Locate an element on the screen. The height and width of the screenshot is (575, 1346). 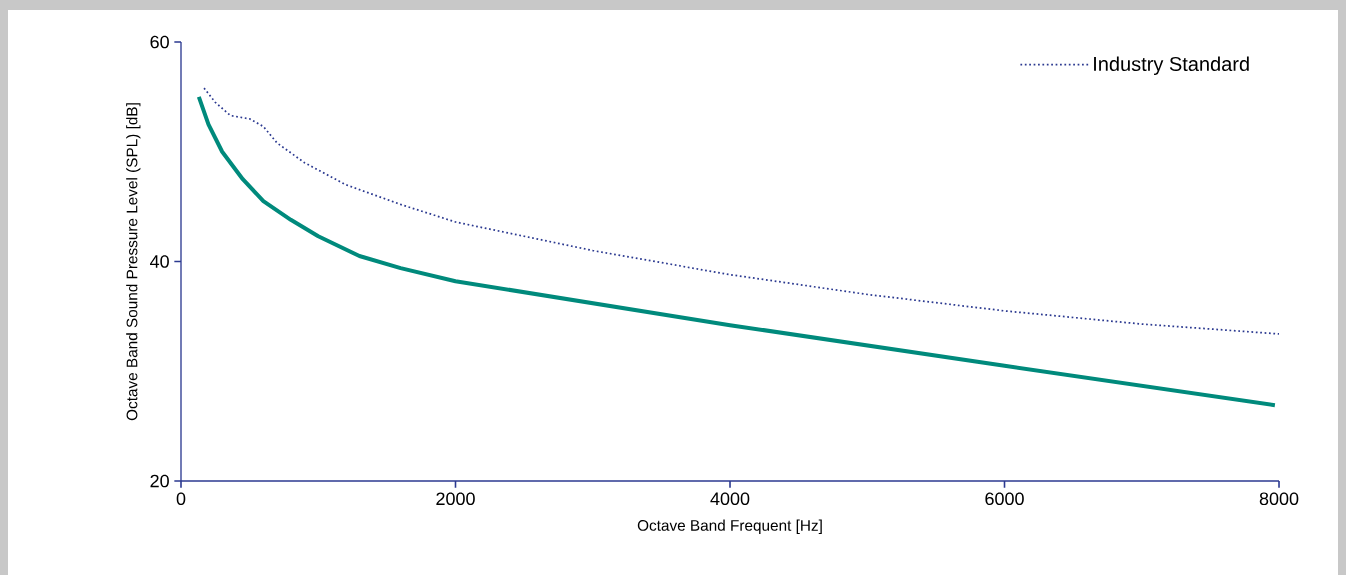
legend-label: Industry Standard is located at coordinates (1171, 66).